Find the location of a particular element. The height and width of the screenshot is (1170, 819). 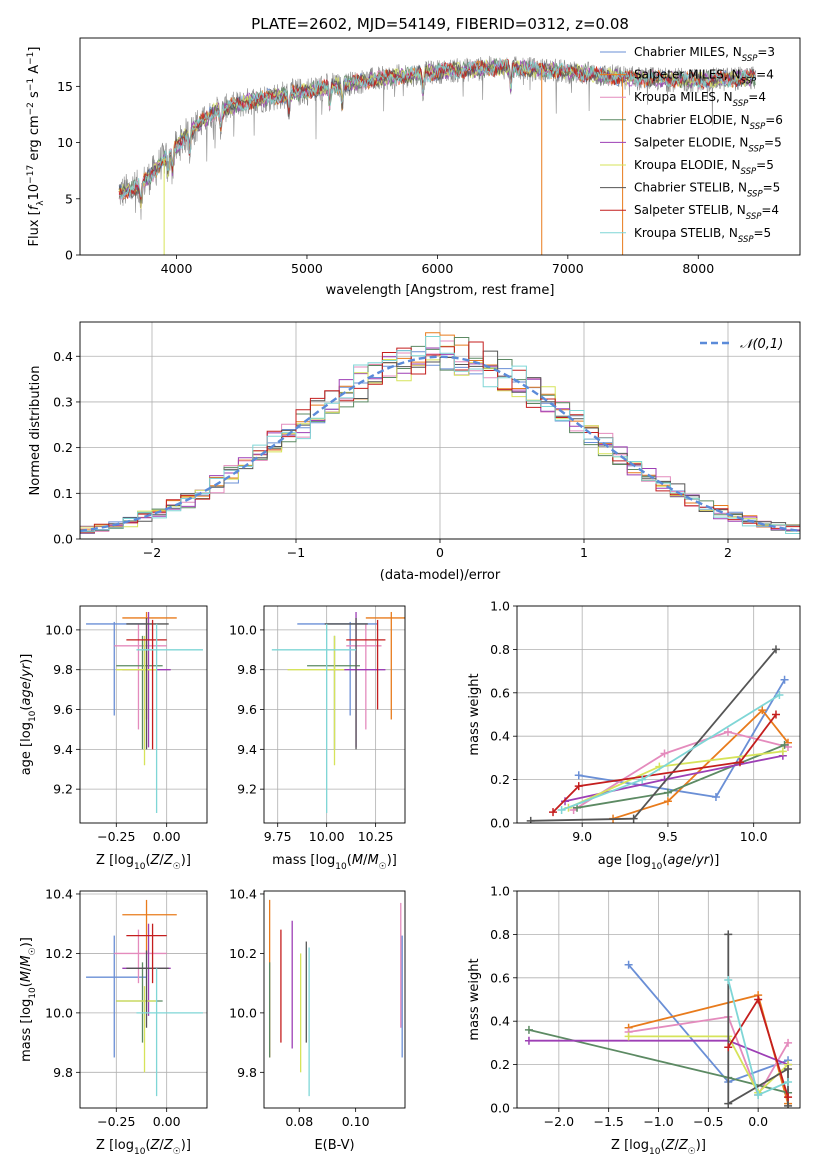

massweight_vs_age-frame is located at coordinates (658, 714).